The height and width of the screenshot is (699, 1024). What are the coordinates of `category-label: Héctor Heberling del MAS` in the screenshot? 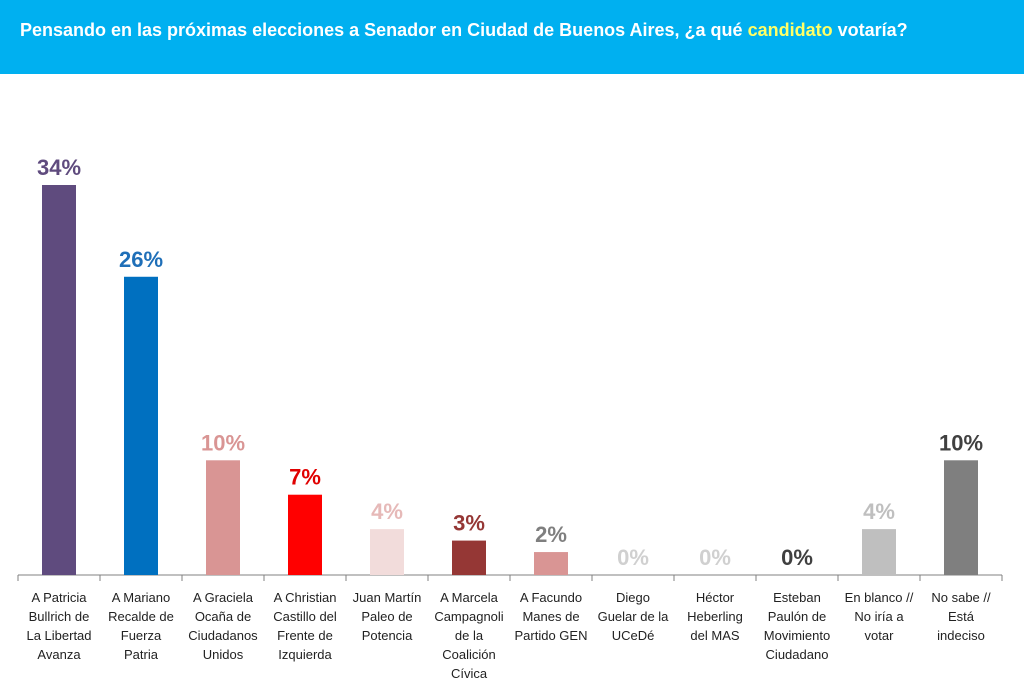 It's located at (715, 616).